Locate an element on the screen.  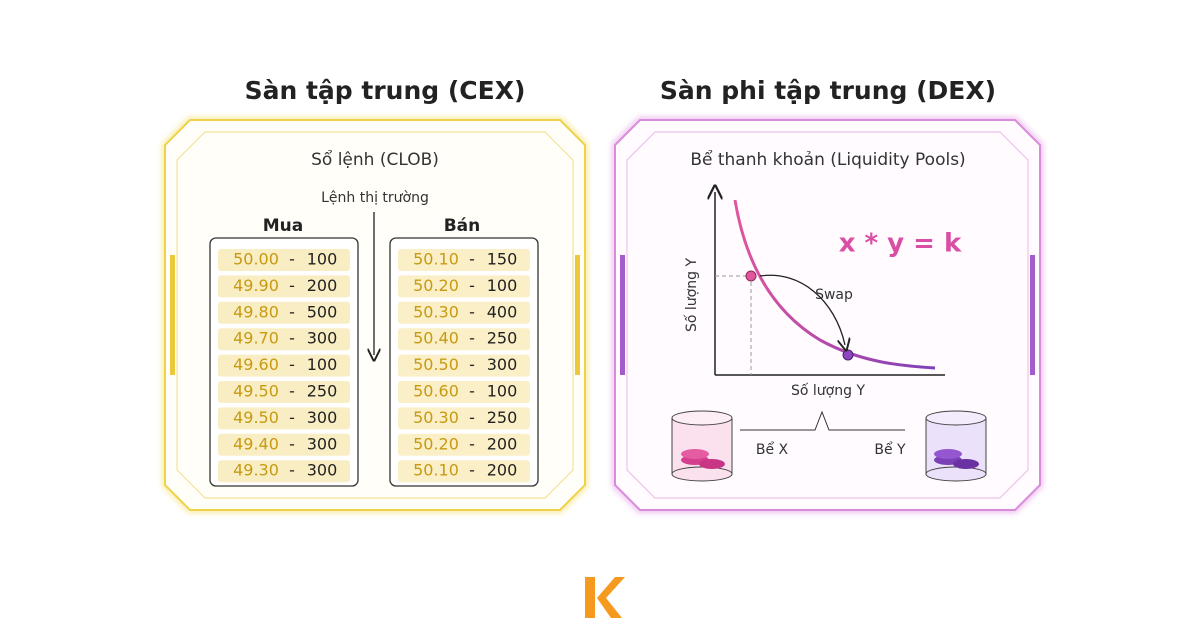
cex-title: Sàn tập trung (CEX) is located at coordinates (385, 90).